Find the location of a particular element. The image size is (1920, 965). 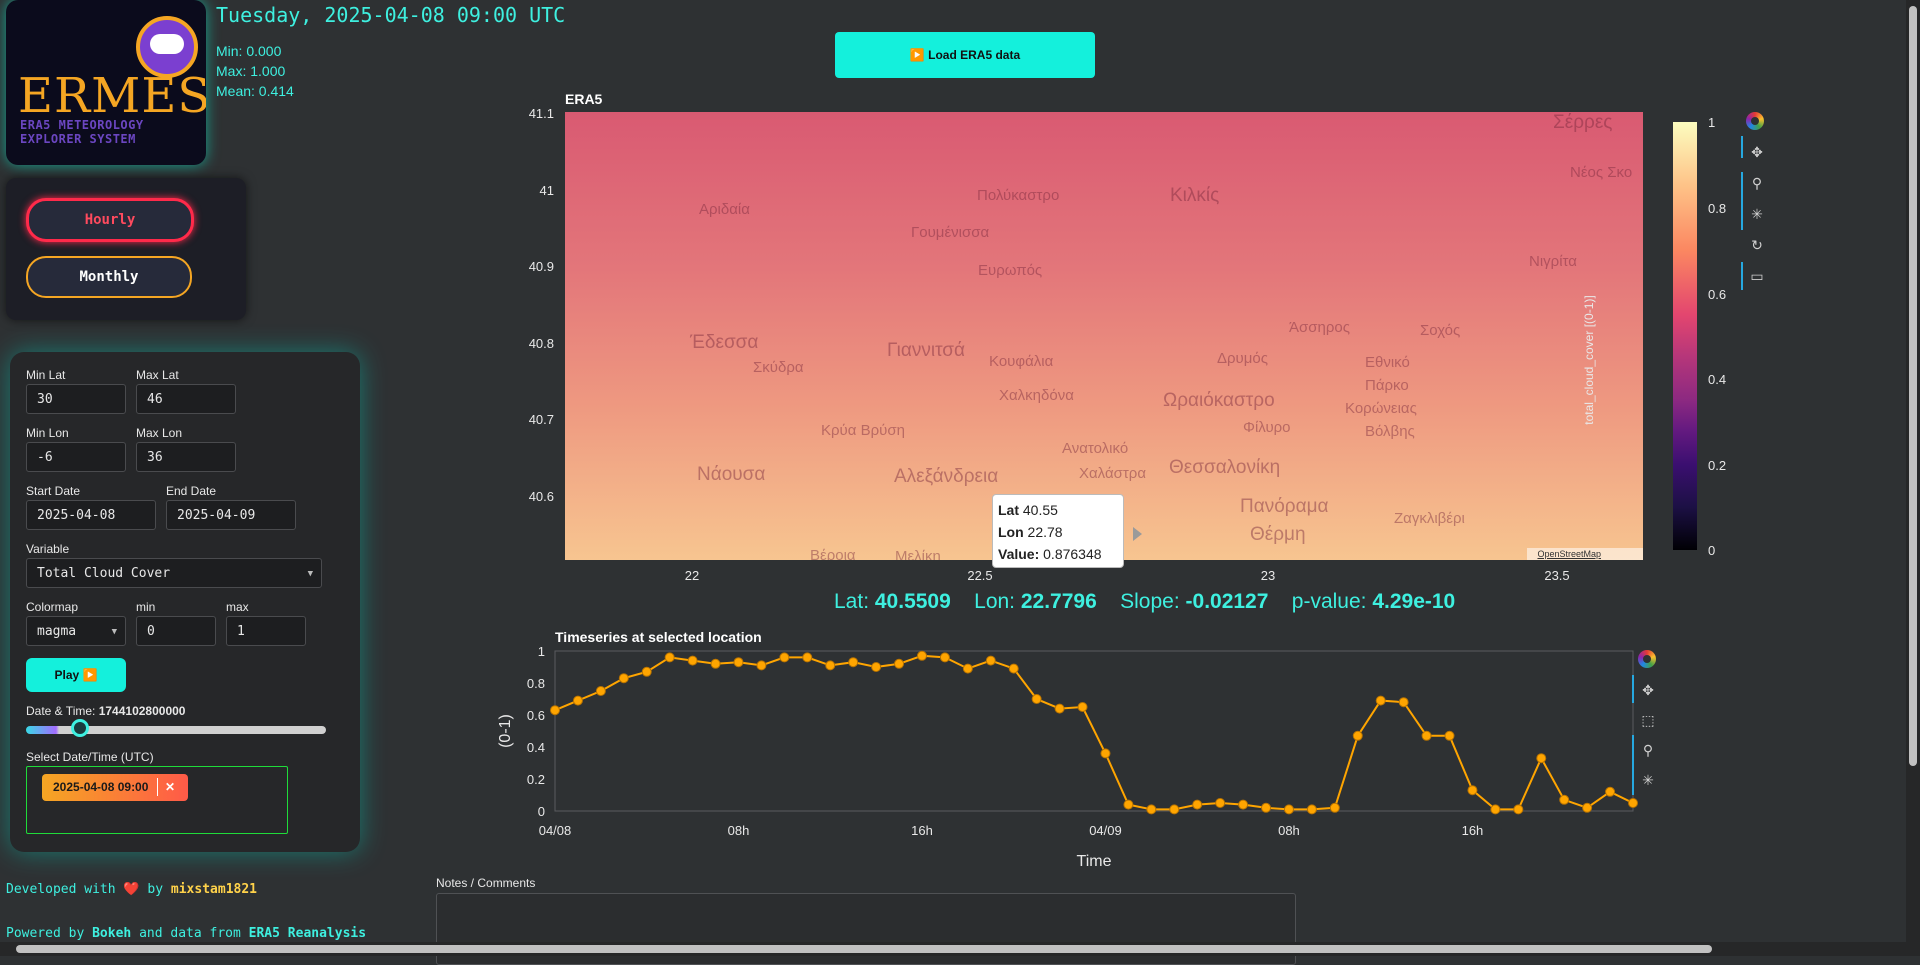

tooltip-lat-value: 40.55 is located at coordinates (1040, 510).